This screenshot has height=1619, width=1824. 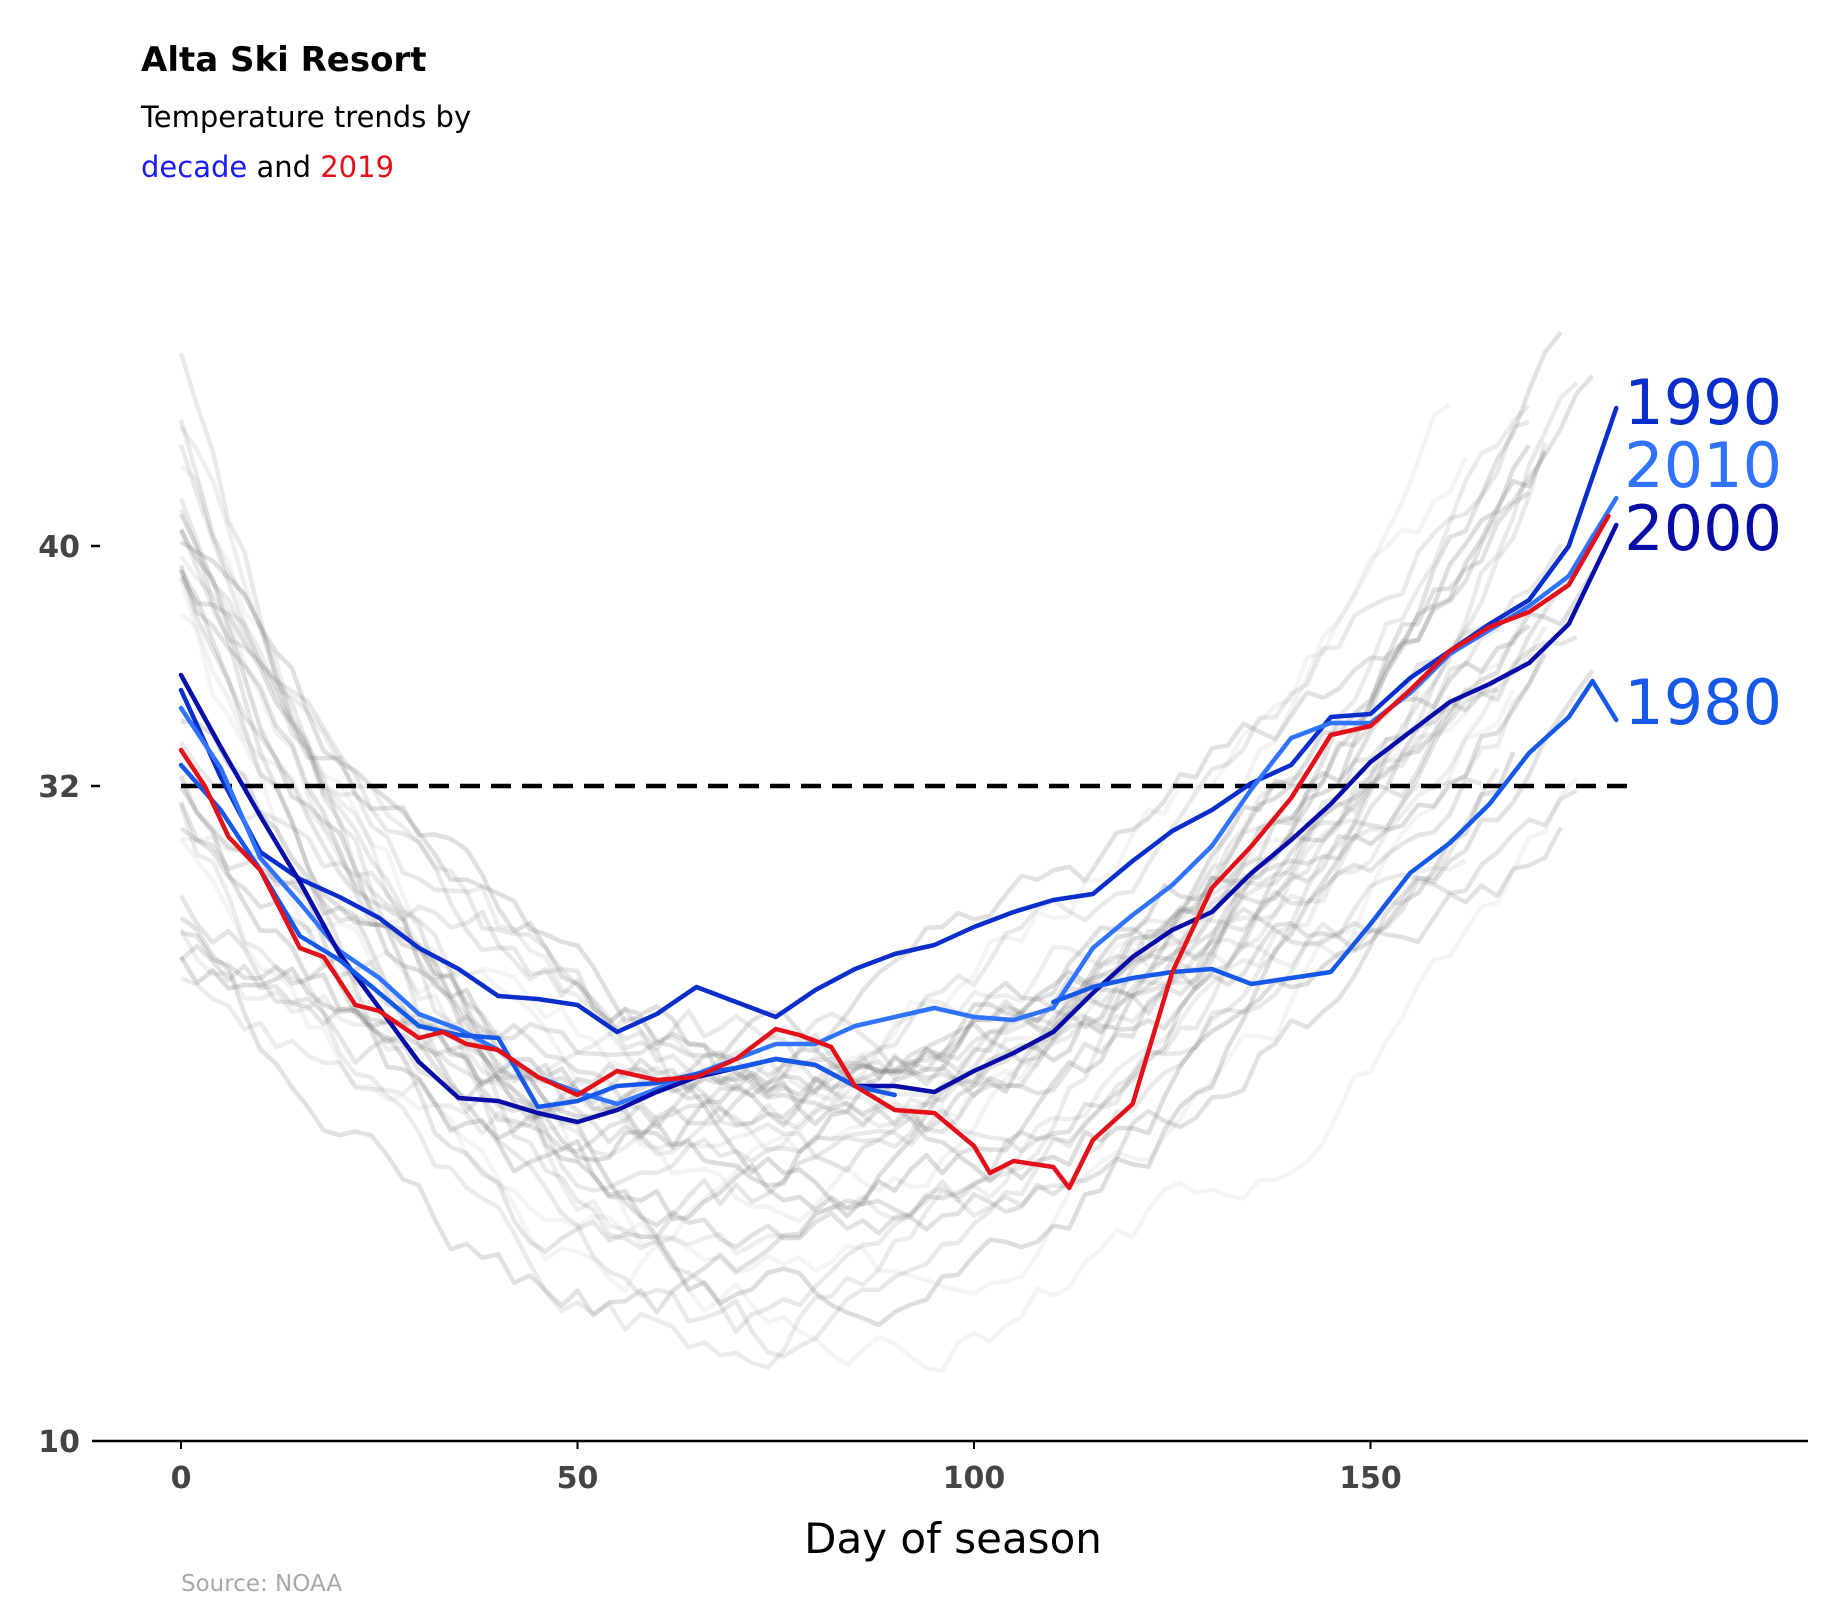 What do you see at coordinates (59, 1442) in the screenshot?
I see `y-tick-label: 10` at bounding box center [59, 1442].